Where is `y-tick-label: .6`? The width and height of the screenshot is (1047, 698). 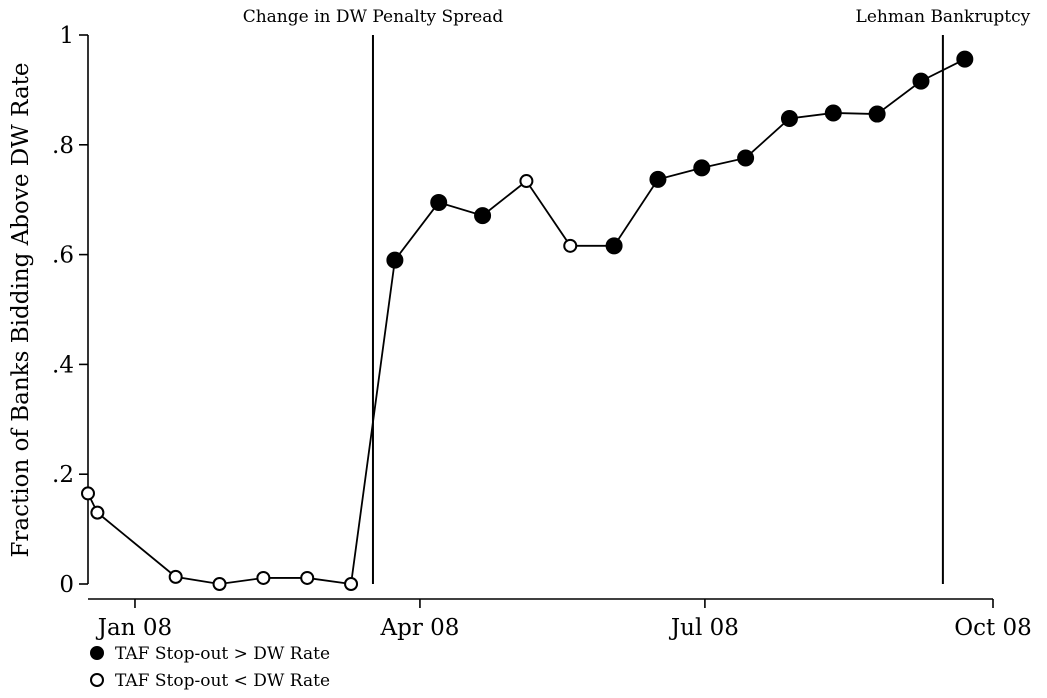 y-tick-label: .6 is located at coordinates (63, 256).